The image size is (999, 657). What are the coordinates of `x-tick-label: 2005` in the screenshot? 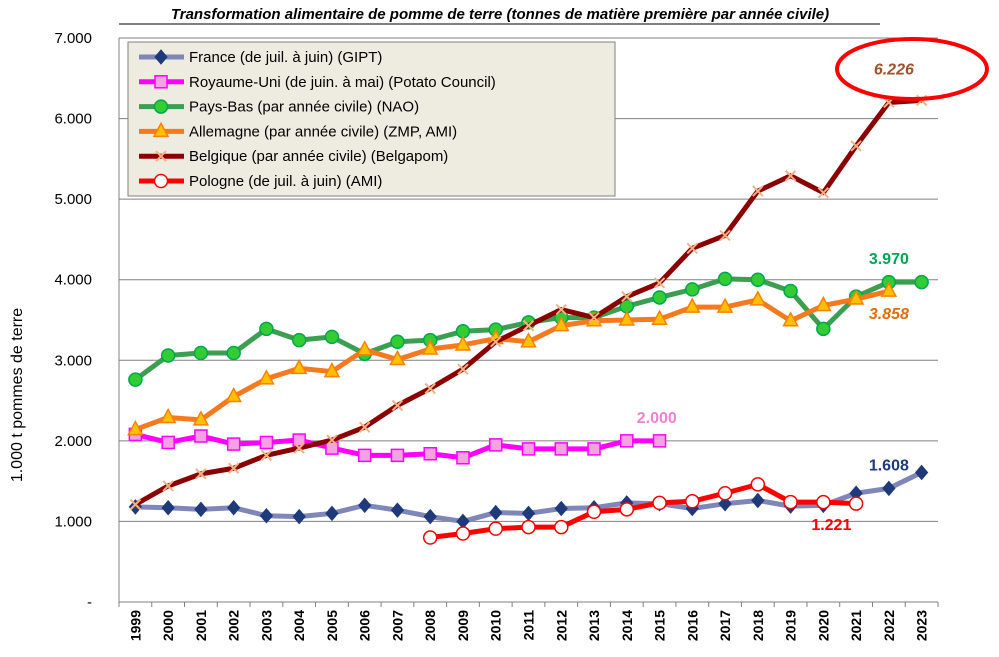 It's located at (332, 625).